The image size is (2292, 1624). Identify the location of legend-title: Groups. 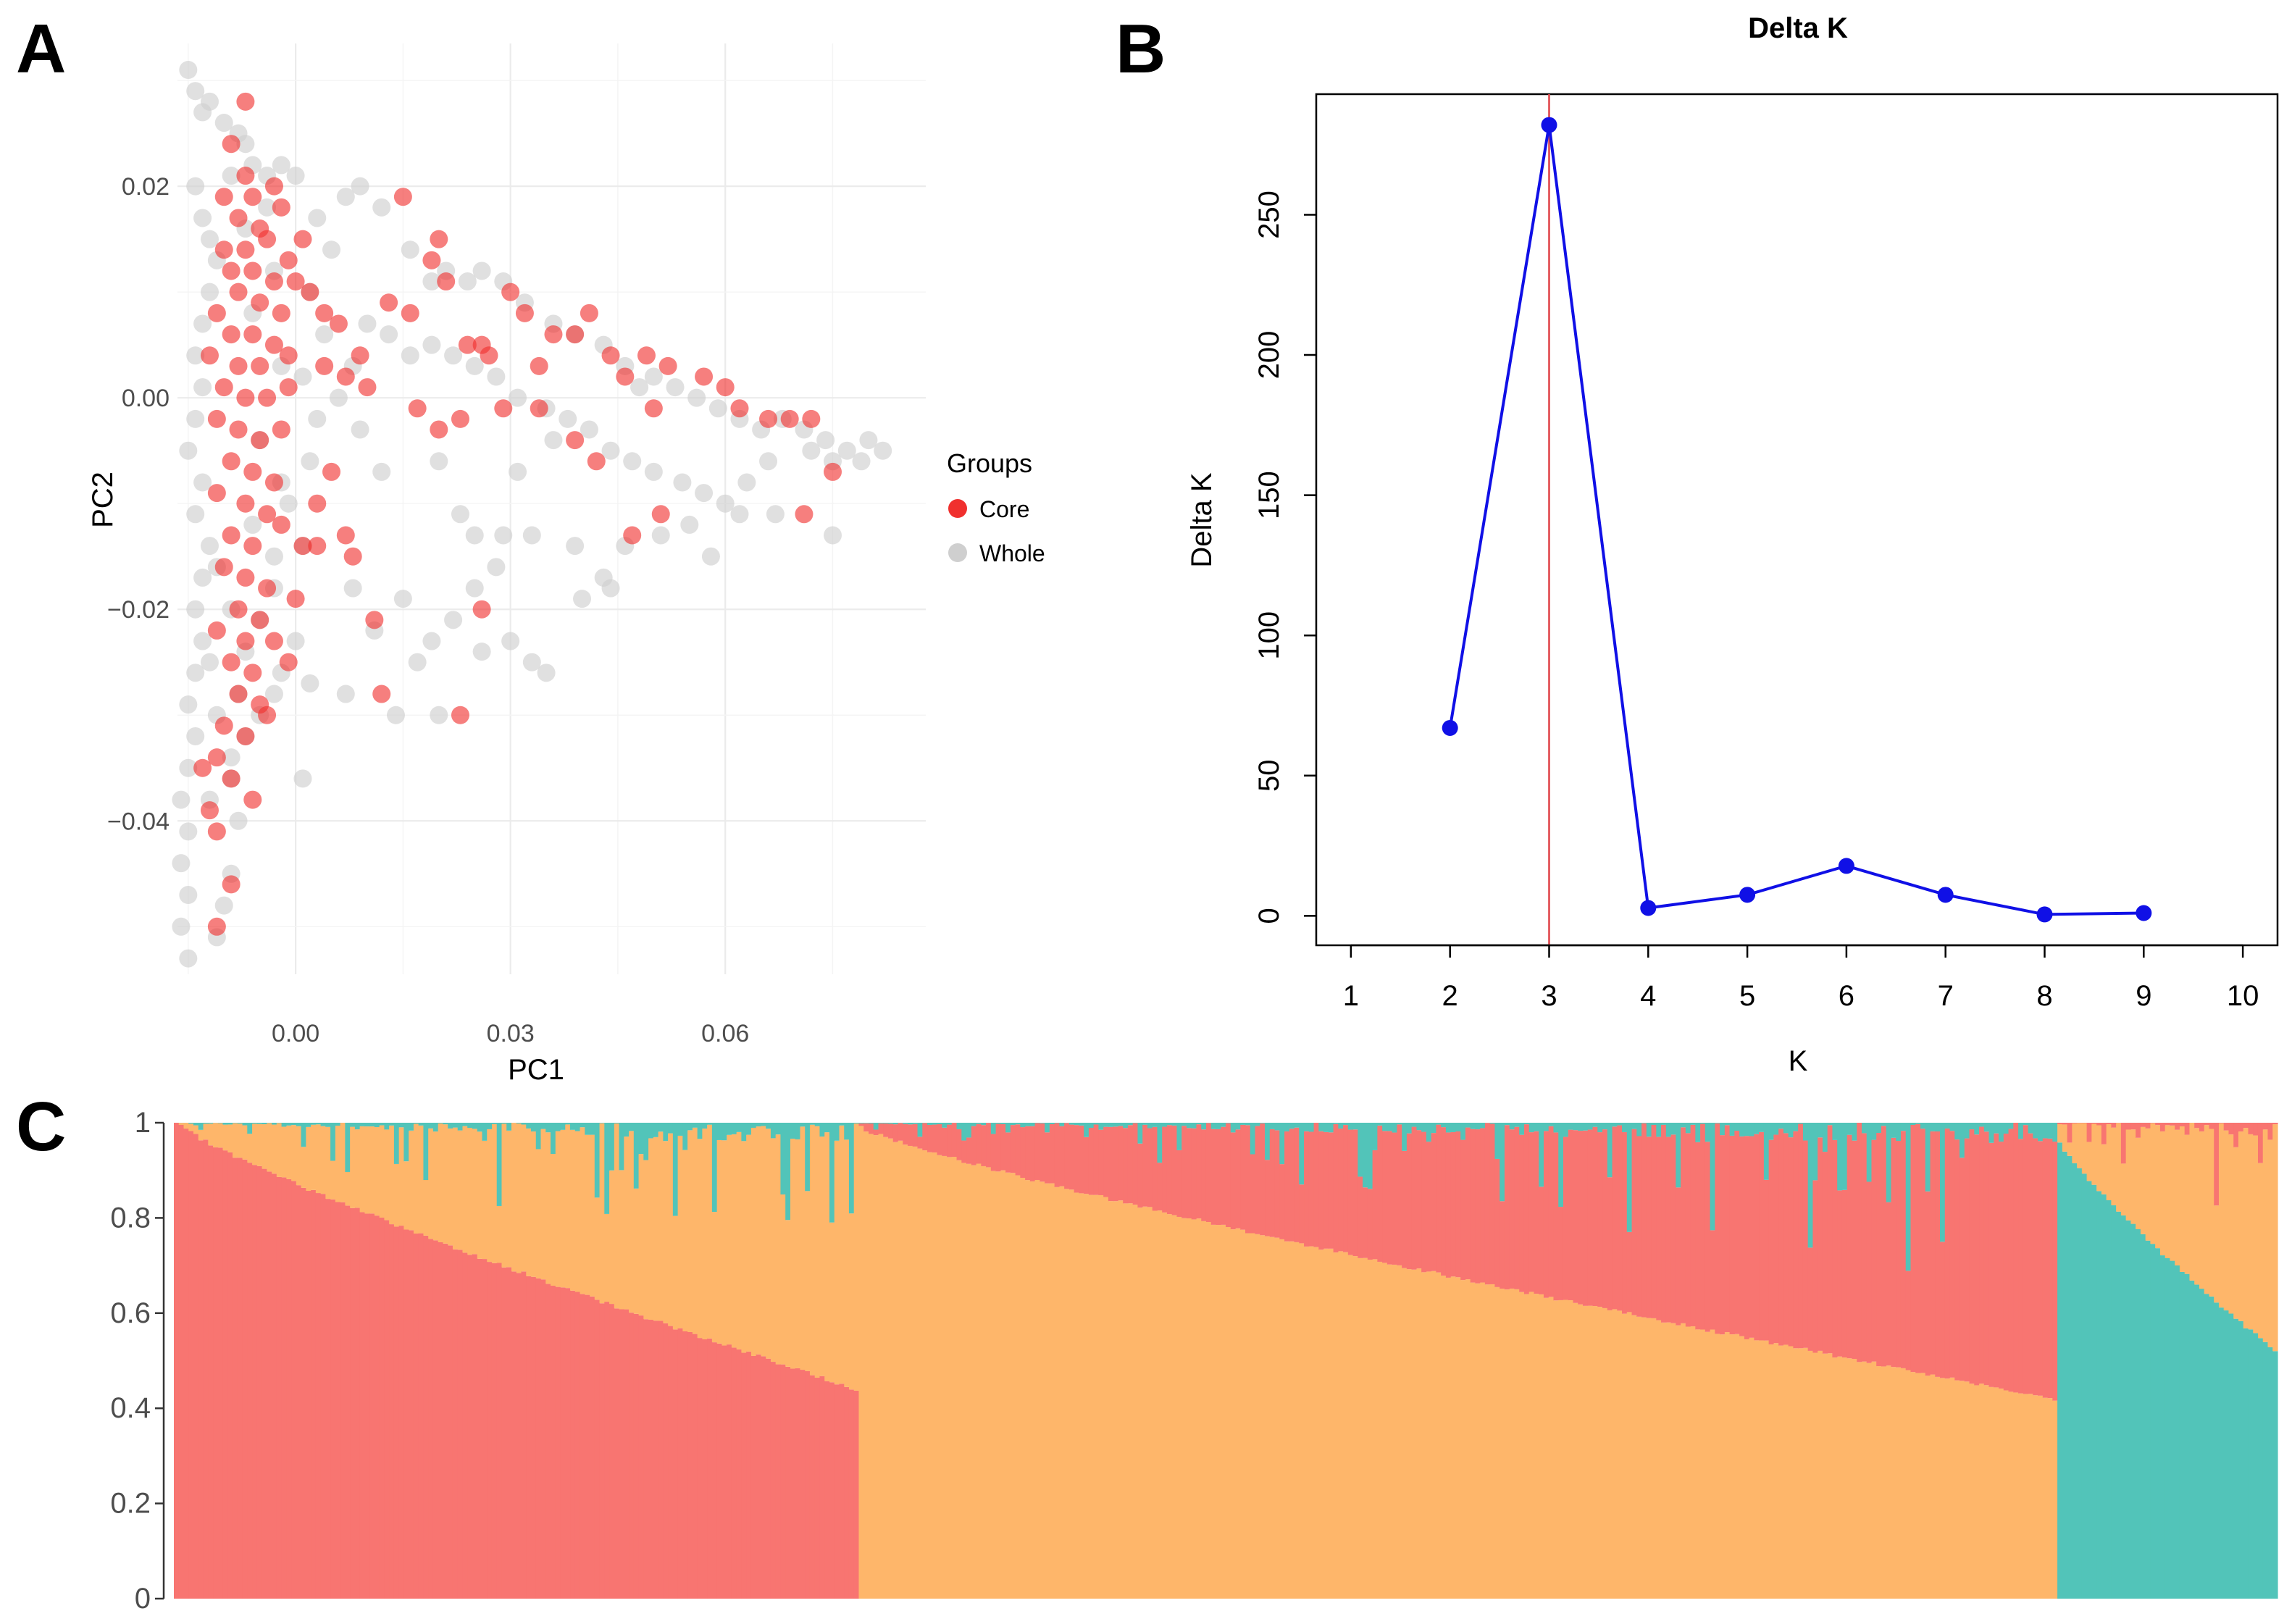
(989, 463).